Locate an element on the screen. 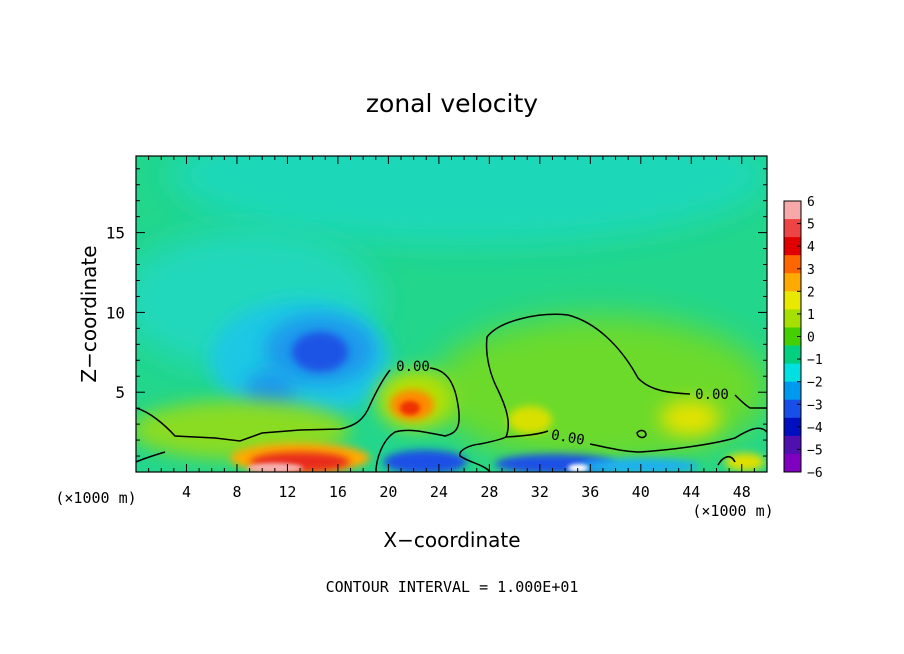  colorbar-tick-label: −6 is located at coordinates (815, 473).